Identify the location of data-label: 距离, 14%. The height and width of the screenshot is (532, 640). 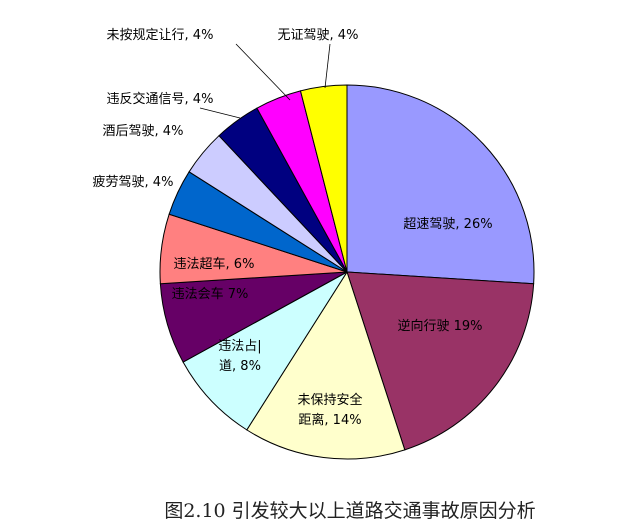
(329, 420).